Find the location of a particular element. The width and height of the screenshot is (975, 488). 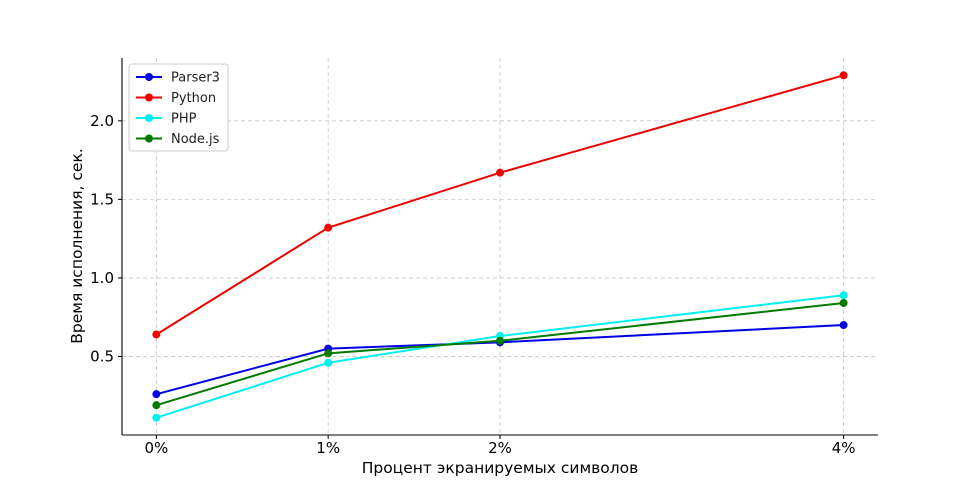

series-line-parser3 is located at coordinates (500, 360).